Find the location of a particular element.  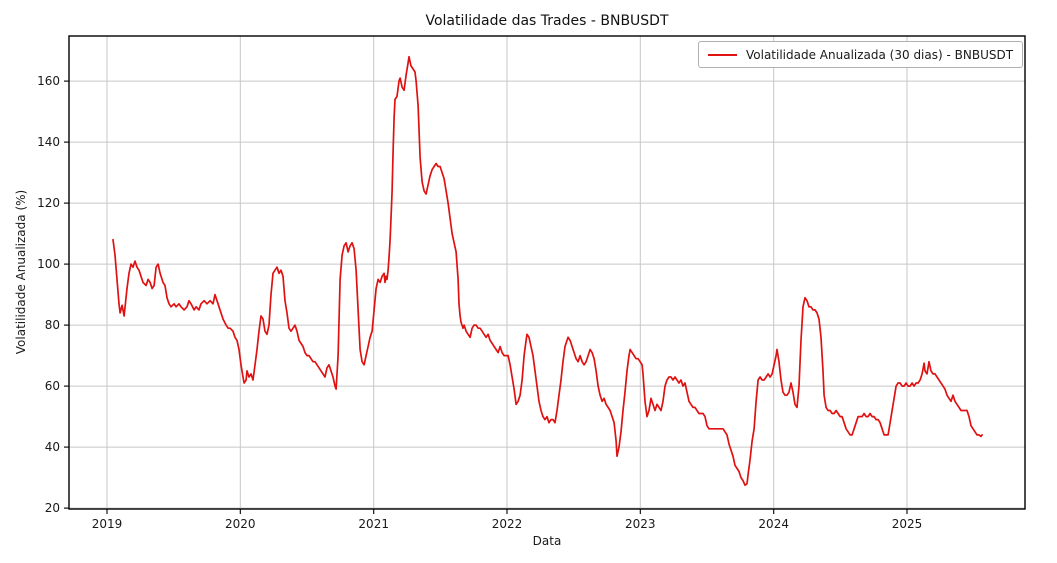

x-tick-label: 2024 is located at coordinates (773, 524).